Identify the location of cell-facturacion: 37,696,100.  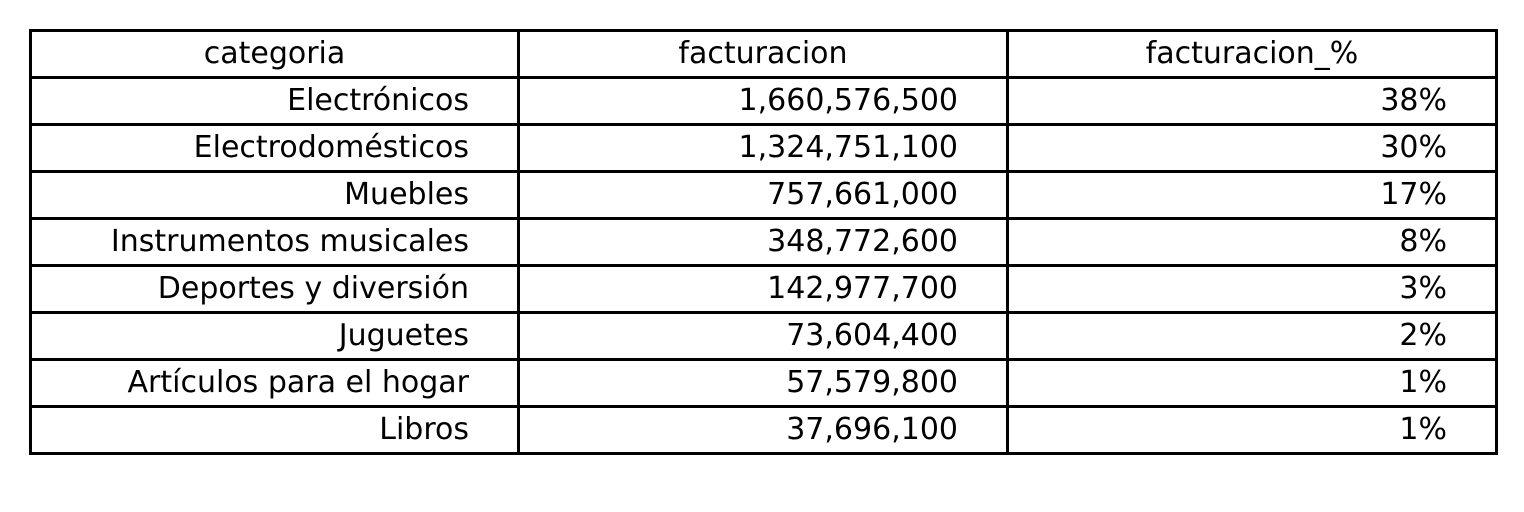
(763, 430).